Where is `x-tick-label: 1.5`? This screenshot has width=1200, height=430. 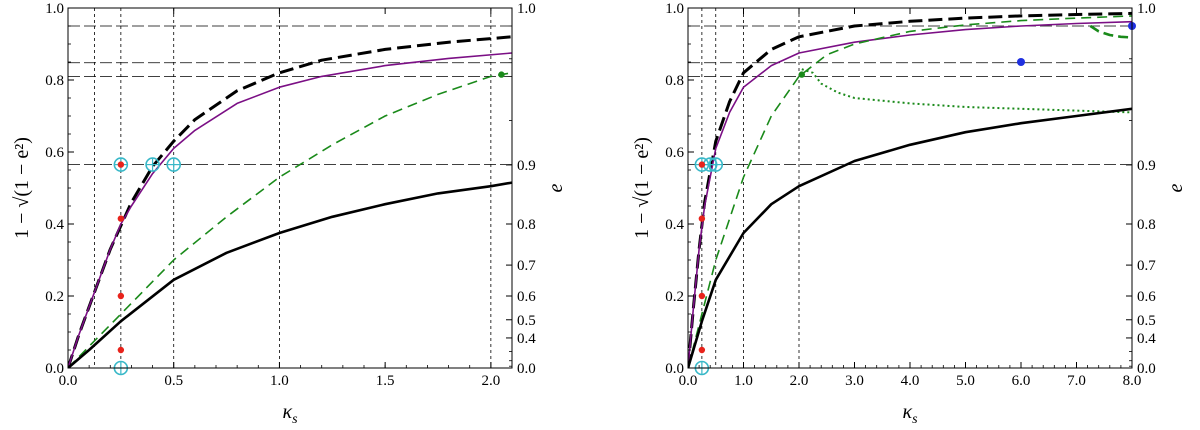
x-tick-label: 1.5 is located at coordinates (385, 381).